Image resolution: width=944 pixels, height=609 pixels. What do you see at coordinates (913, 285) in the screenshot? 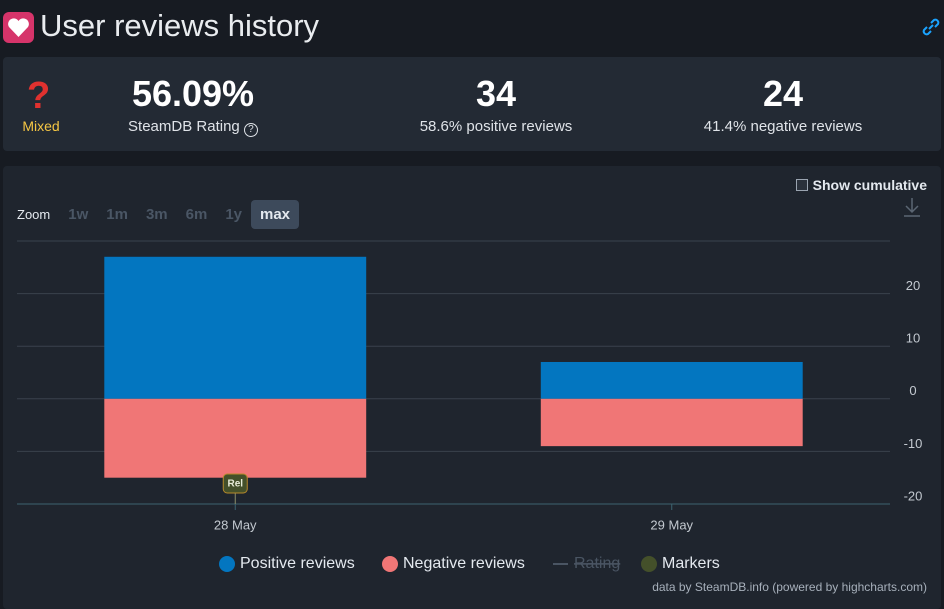
I see `y-tick-label: 20` at bounding box center [913, 285].